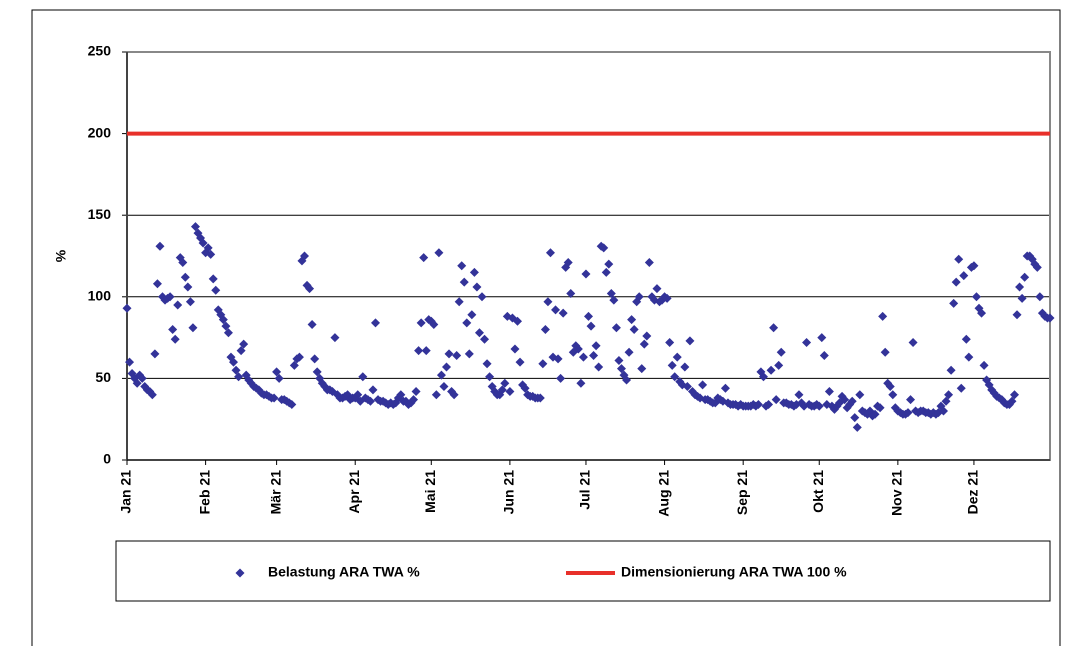 The width and height of the screenshot is (1077, 646). Describe the element at coordinates (430, 491) in the screenshot. I see `x-tick-label: Mai 21` at that location.